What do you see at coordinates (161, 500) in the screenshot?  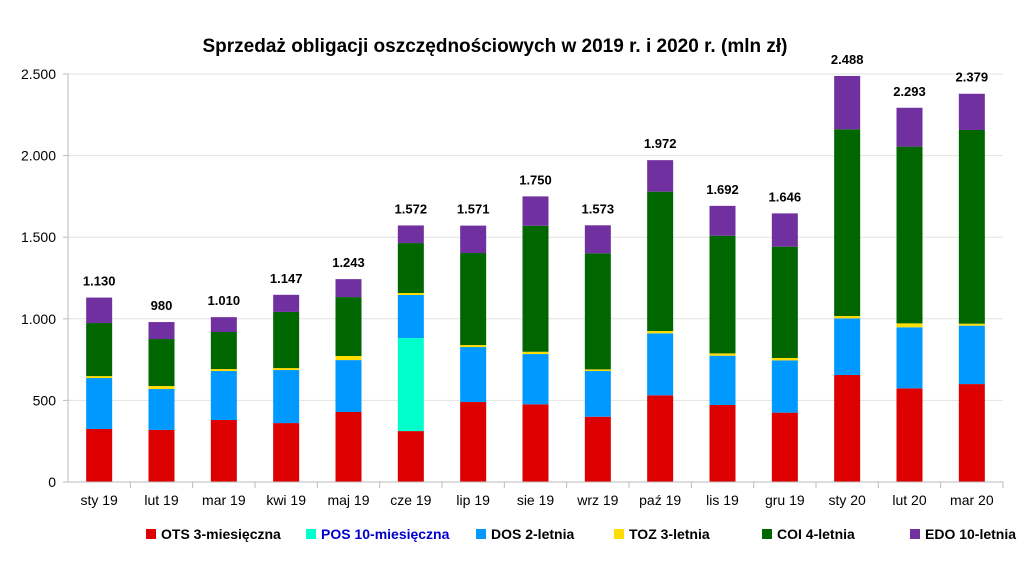 I see `x-tick-label: lut 19` at bounding box center [161, 500].